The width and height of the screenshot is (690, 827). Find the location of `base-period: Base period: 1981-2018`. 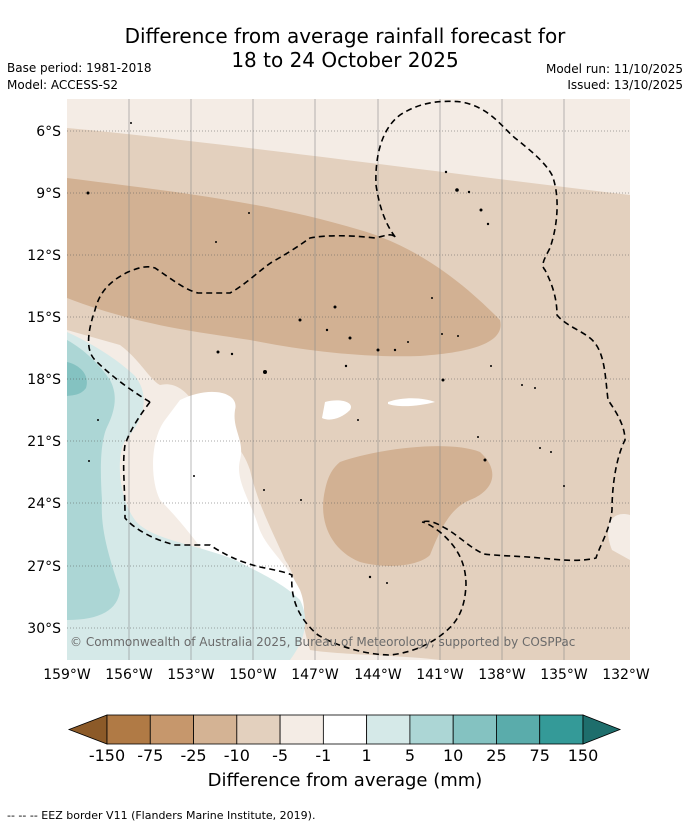

base-period: Base period: 1981-2018 is located at coordinates (79, 68).